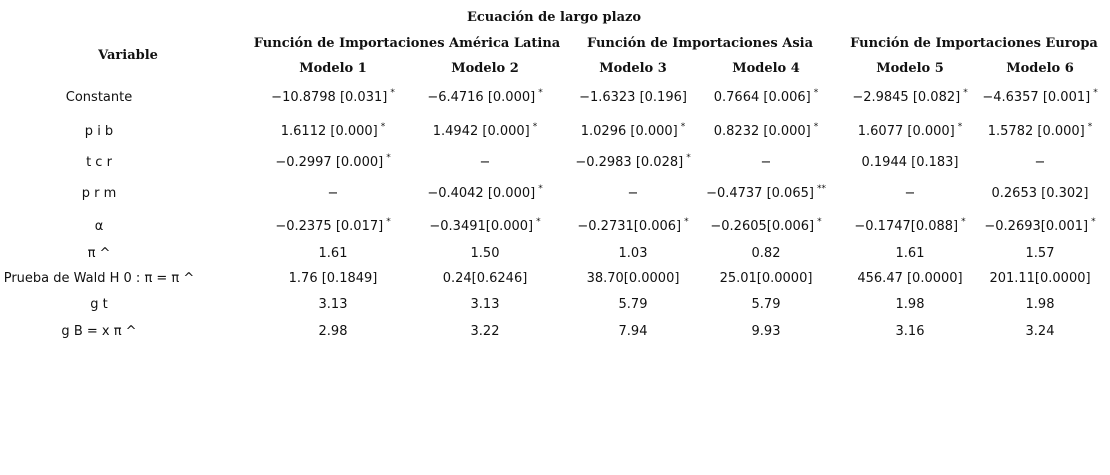 The width and height of the screenshot is (1110, 475). I want to click on cell-value: 0.1944 [0.183], so click(910, 162).